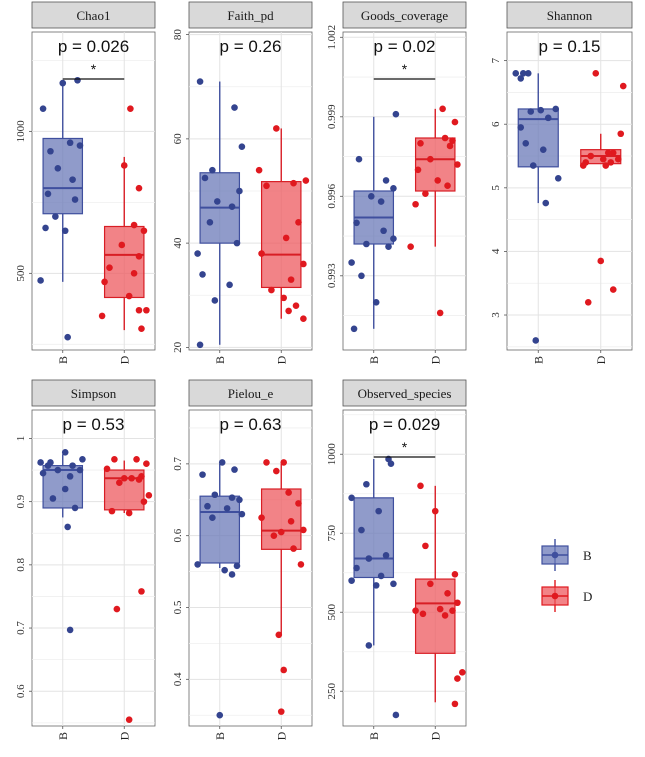  I want to click on y-tick-label: 1, so click(21, 439).